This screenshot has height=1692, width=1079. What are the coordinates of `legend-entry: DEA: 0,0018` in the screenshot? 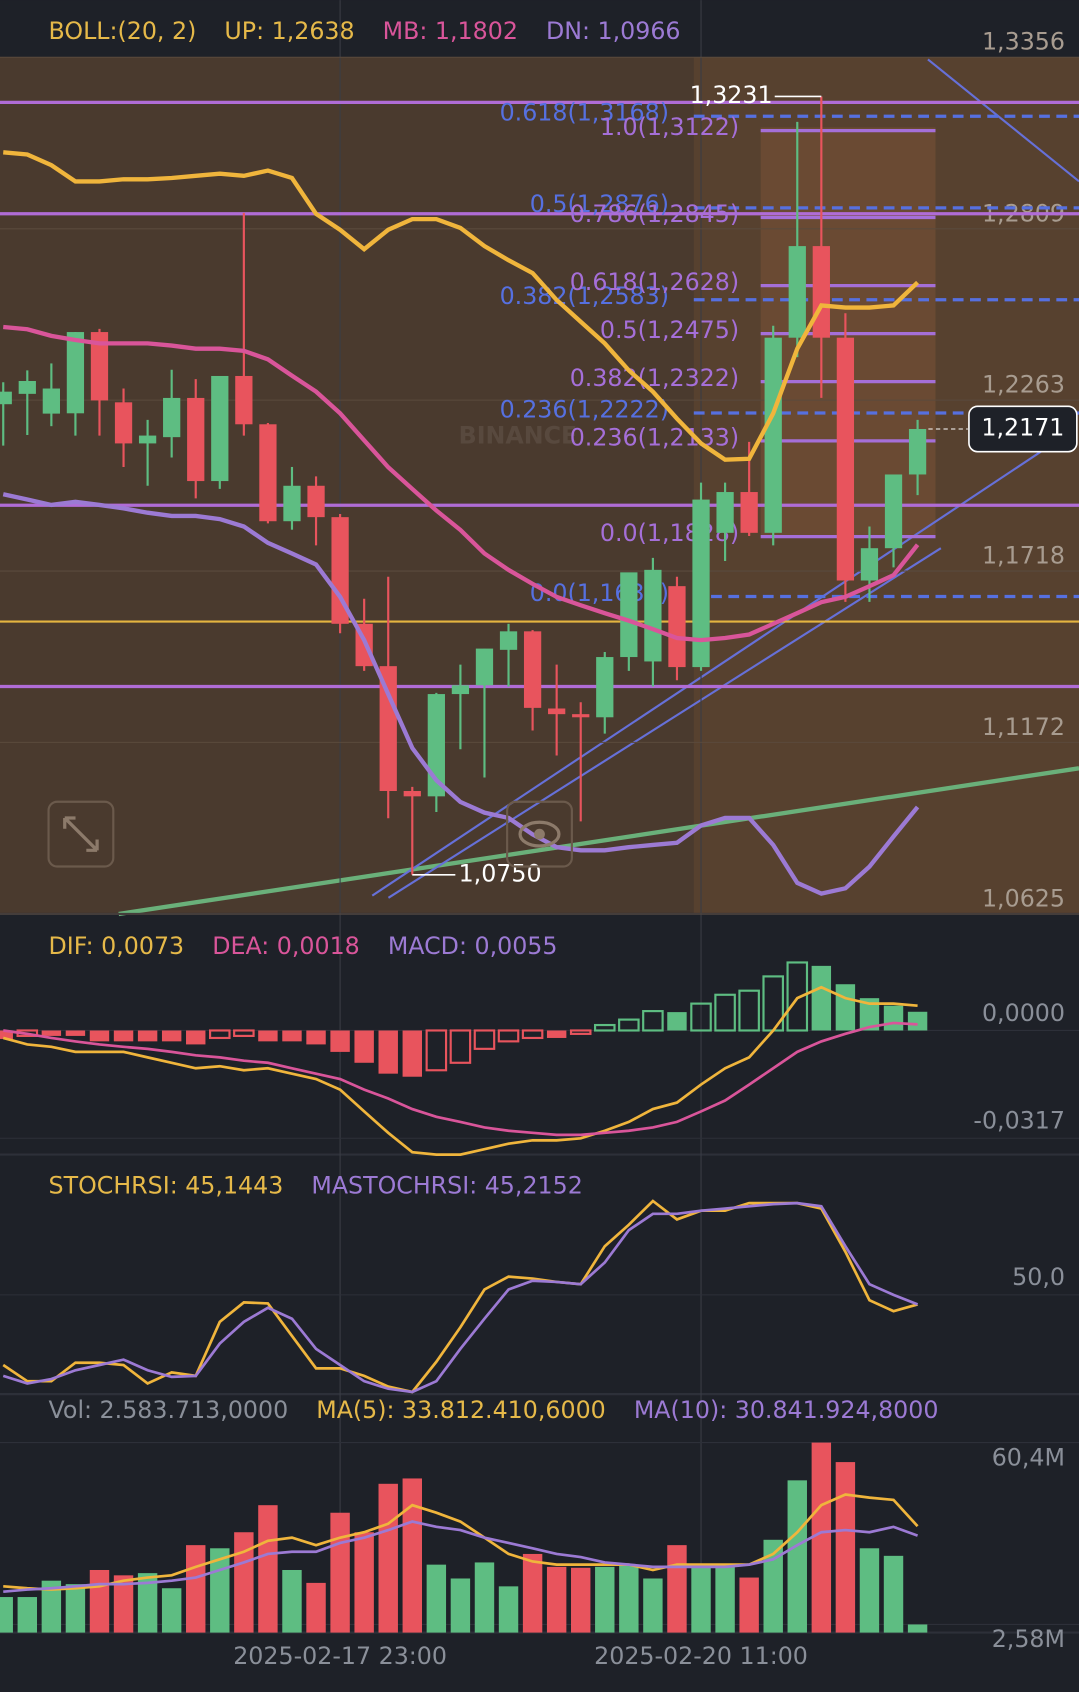 It's located at (286, 946).